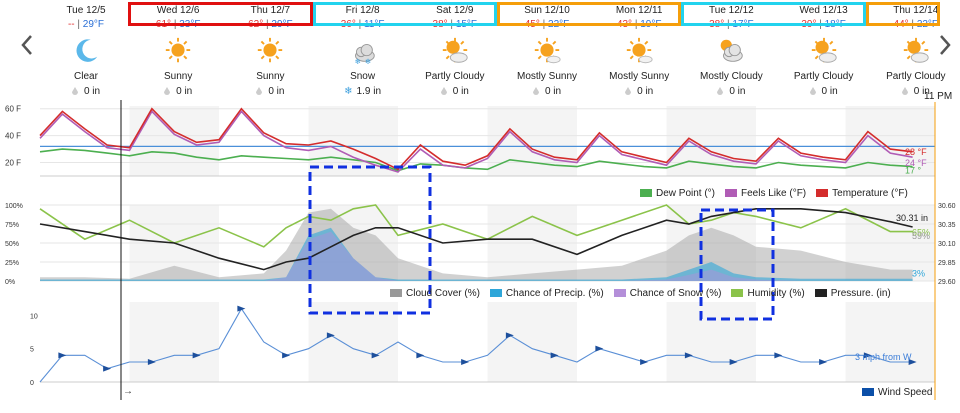 Image resolution: width=960 pixels, height=413 pixels. What do you see at coordinates (128, 391) in the screenshot?
I see `time-scroll-arrow-icon: →` at bounding box center [128, 391].